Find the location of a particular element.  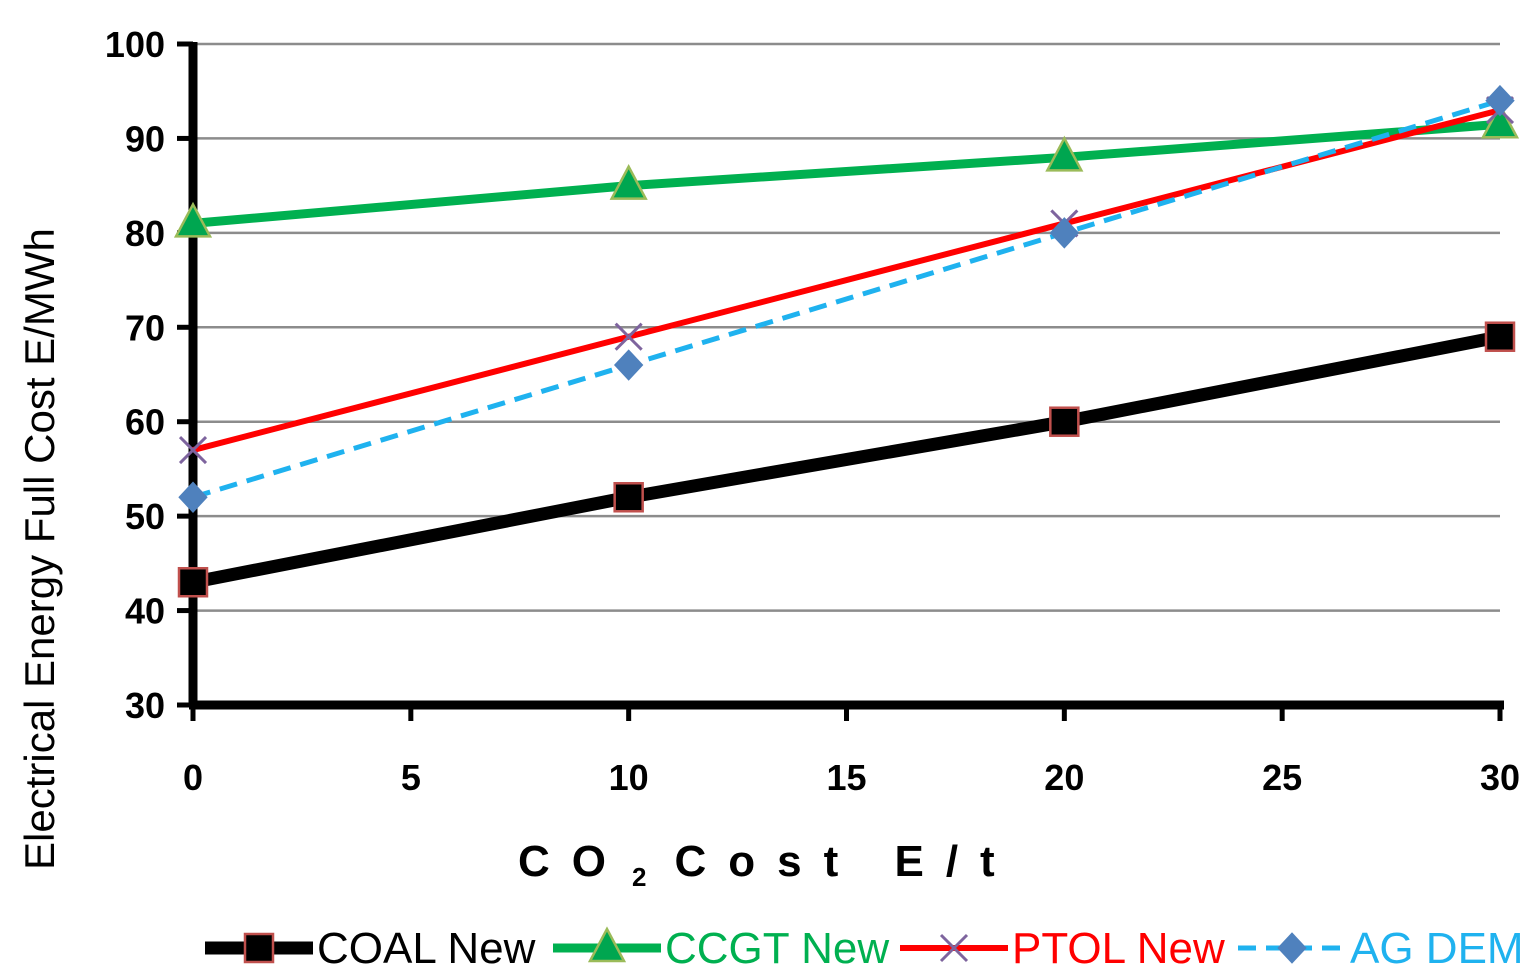

y-tick-label-60: 60 is located at coordinates (145, 422).